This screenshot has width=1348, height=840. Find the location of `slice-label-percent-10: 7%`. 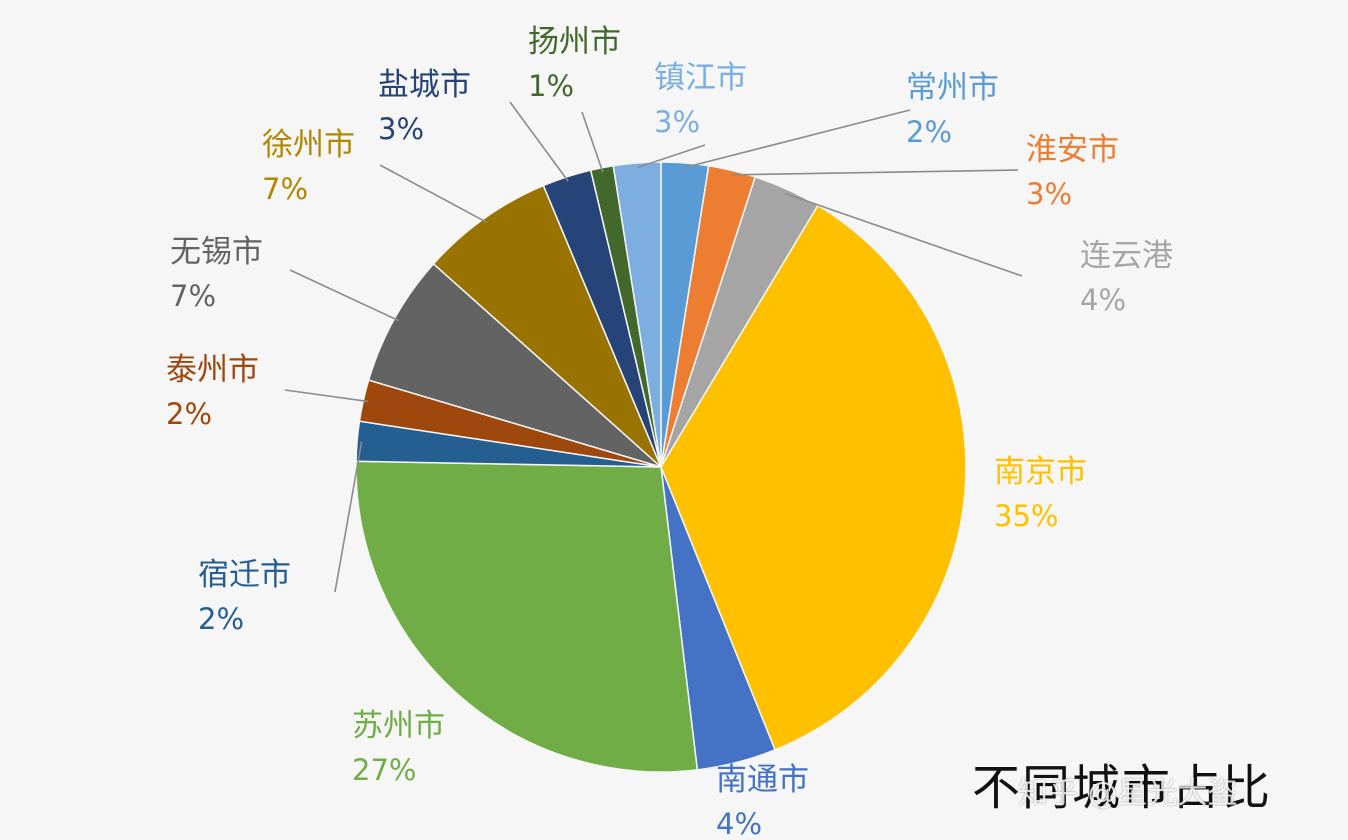

slice-label-percent-10: 7% is located at coordinates (285, 189).